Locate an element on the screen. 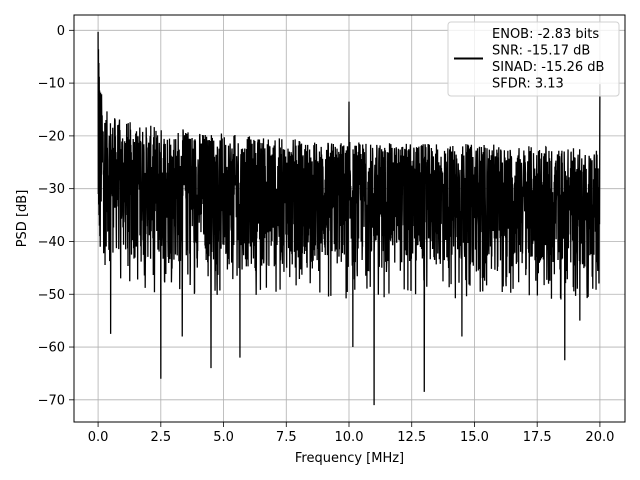 Image resolution: width=640 pixels, height=480 pixels. x-tick-label: 17.5 is located at coordinates (537, 437).